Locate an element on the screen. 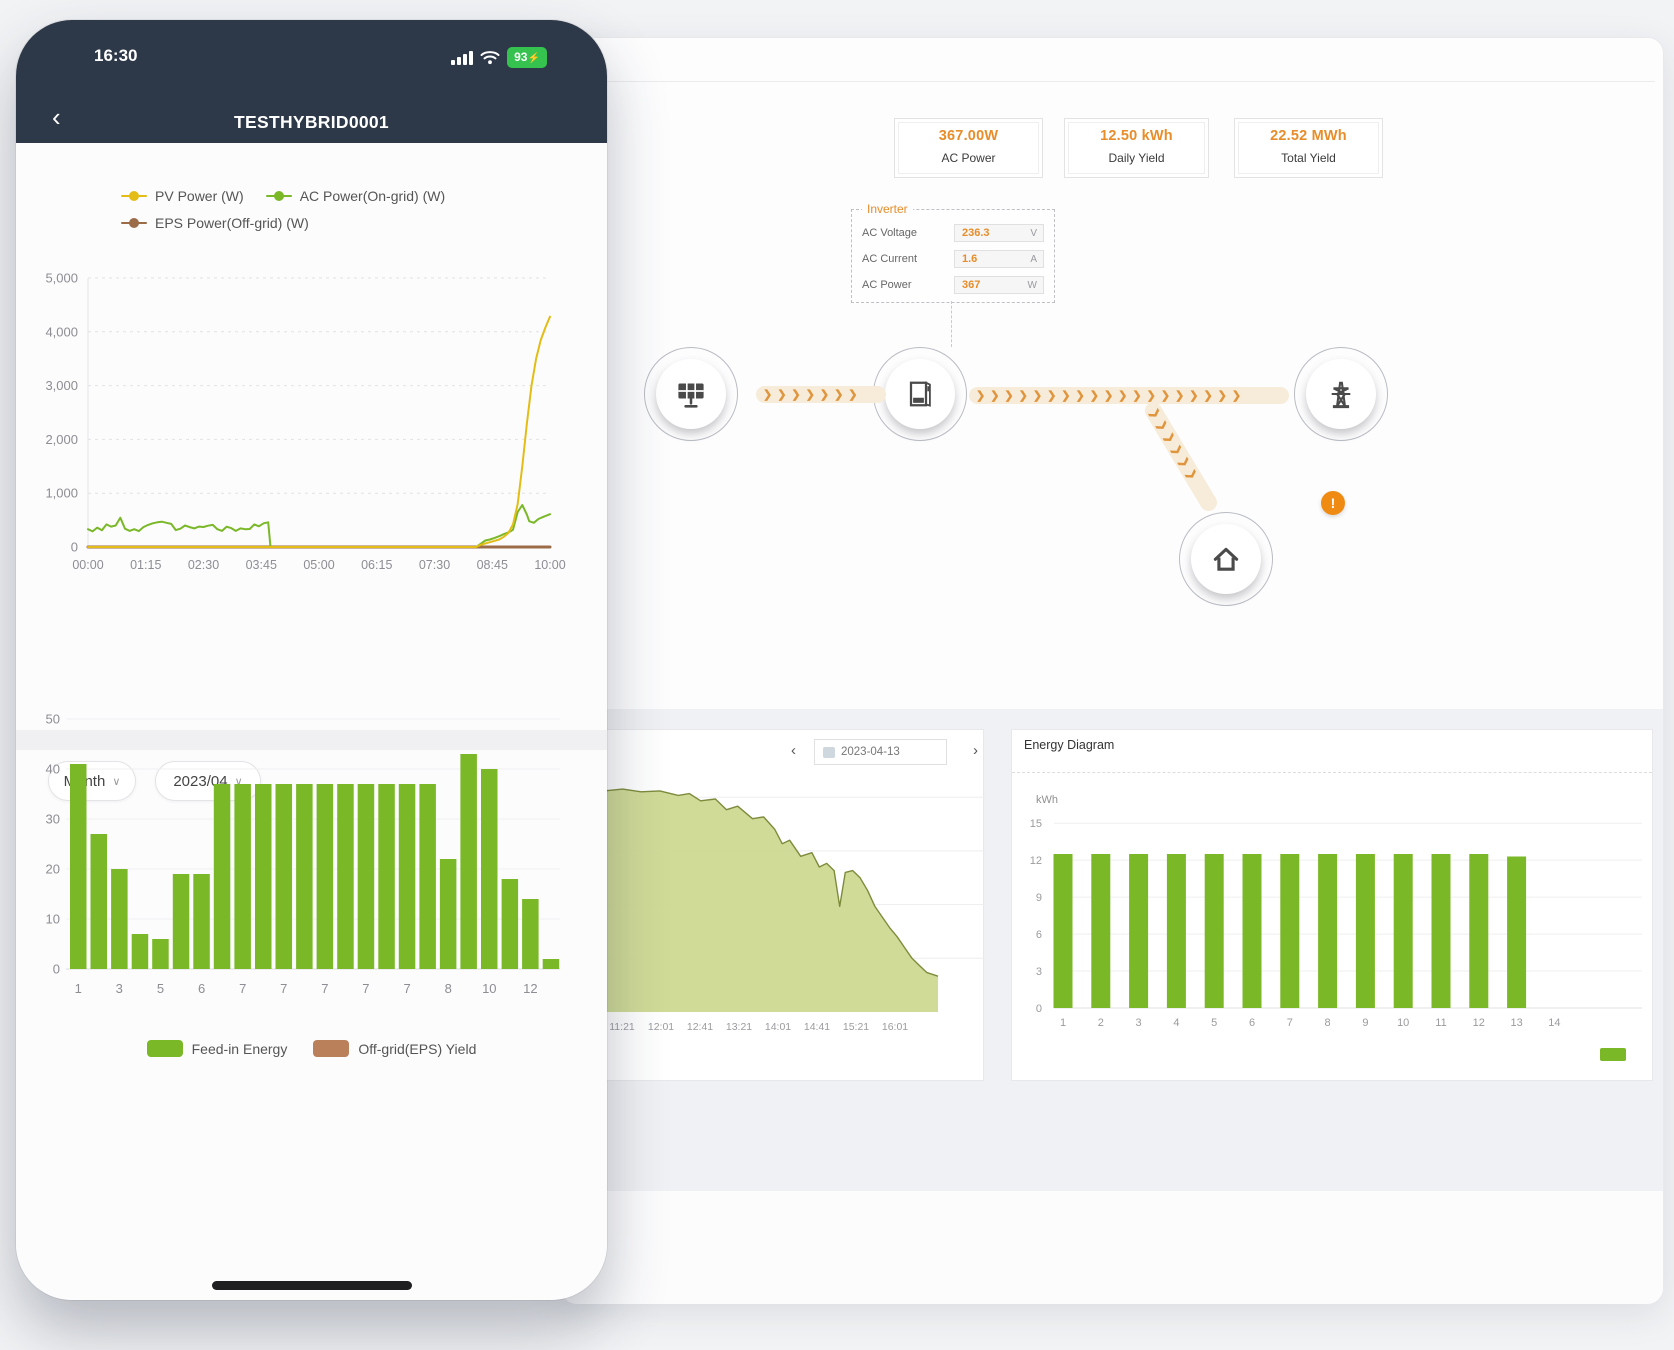  svg-text: 06:15 is located at coordinates (376, 565).